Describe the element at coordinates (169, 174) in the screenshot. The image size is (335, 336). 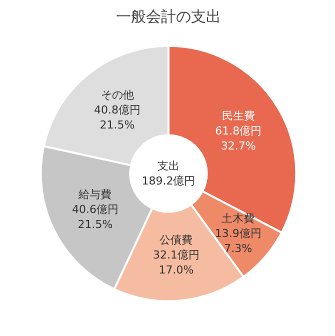
I see `text: 支出 189.2億円` at that location.